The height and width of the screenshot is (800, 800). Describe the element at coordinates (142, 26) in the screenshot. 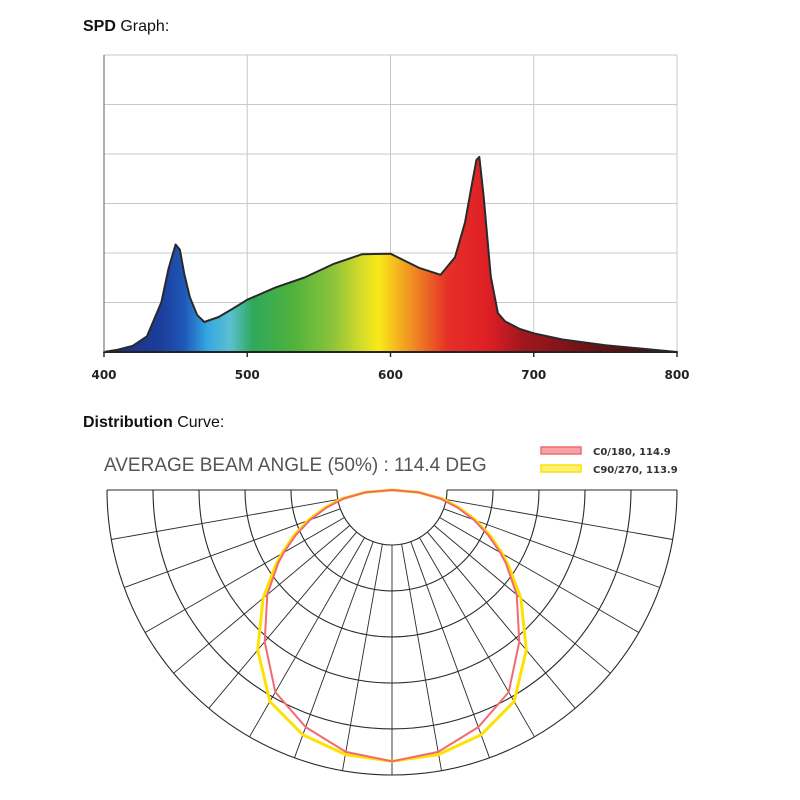

I see `spd-heading-rest: Graph:` at that location.